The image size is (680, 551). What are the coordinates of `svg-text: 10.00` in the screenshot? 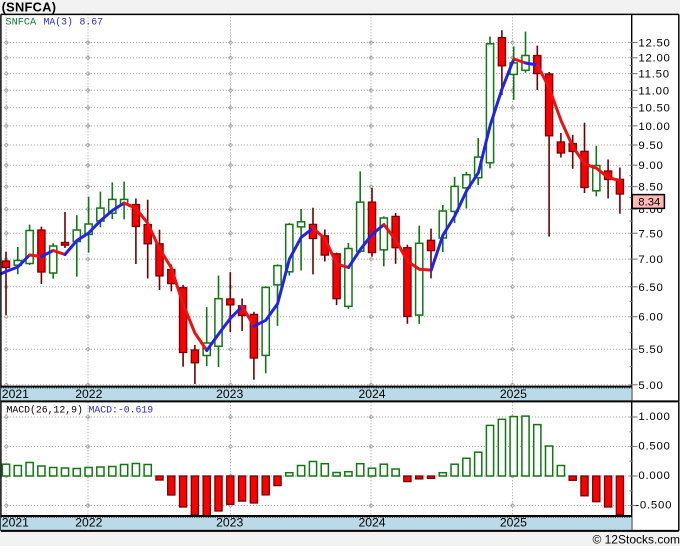 It's located at (654, 127).